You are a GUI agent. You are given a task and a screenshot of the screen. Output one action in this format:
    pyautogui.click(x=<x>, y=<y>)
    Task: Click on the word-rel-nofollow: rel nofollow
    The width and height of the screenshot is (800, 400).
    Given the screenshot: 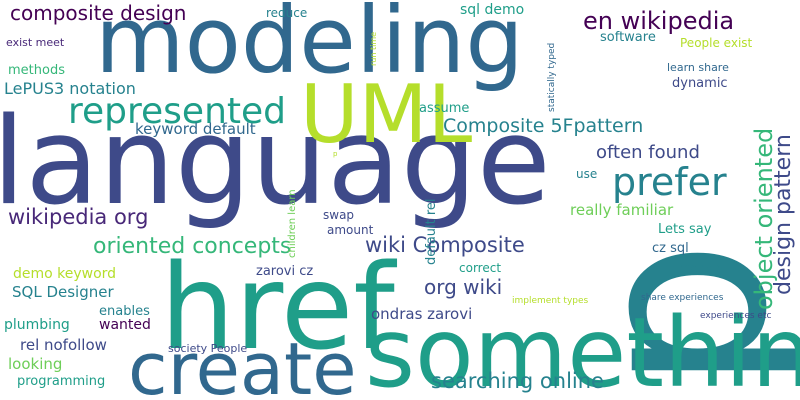 What is the action you would take?
    pyautogui.click(x=63, y=345)
    